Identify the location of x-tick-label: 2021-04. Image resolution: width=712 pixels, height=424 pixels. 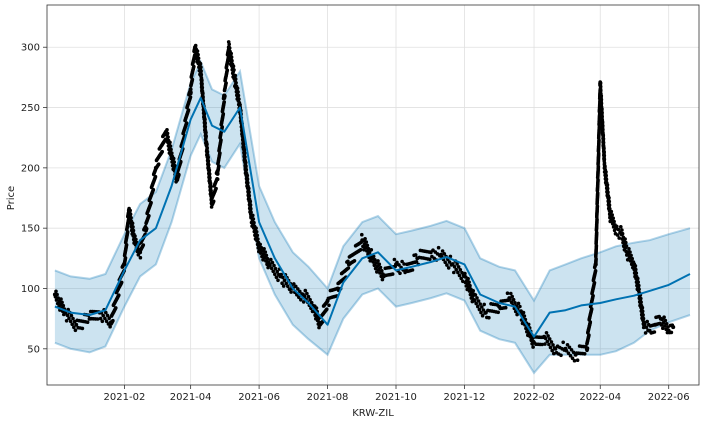
(191, 397).